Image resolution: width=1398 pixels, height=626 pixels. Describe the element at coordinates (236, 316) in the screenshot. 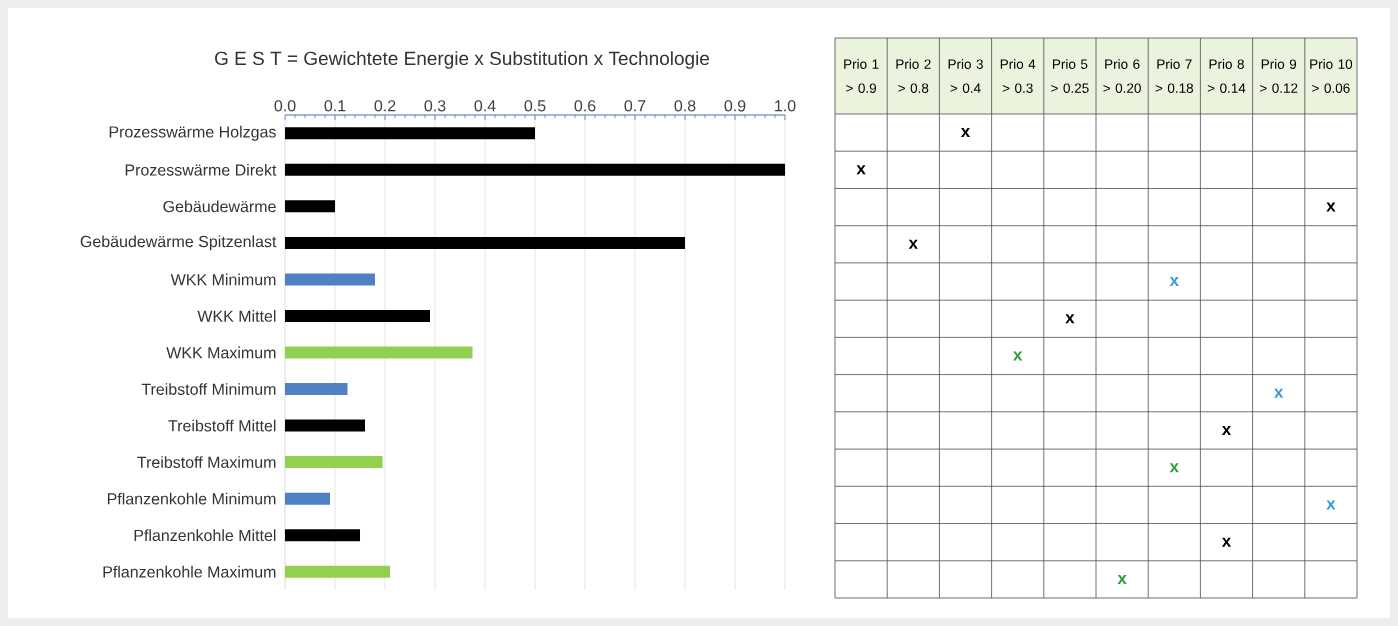

I see `y-tick-label: WKK Mittel` at that location.